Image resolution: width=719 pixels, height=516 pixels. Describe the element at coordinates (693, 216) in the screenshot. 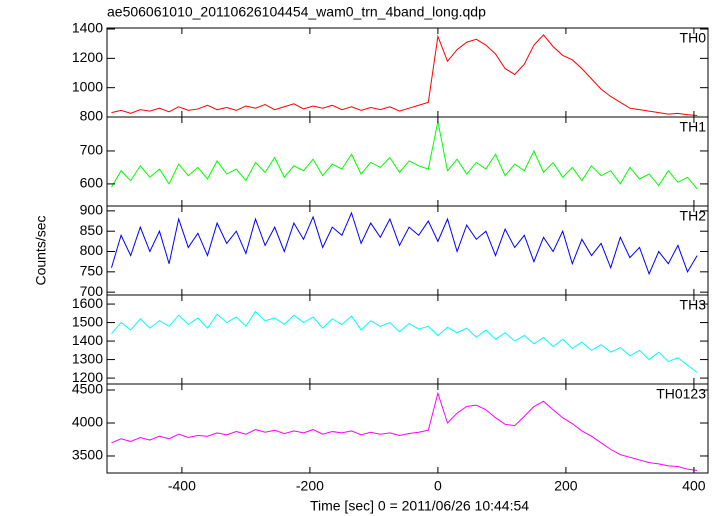

I see `panel-label: TH2` at that location.